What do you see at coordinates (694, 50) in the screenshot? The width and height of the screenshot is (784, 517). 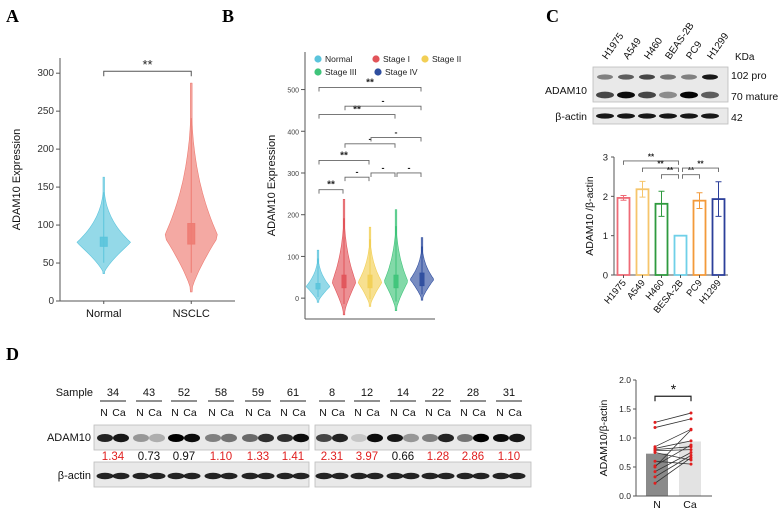 I see `lane-label: PC9` at bounding box center [694, 50].